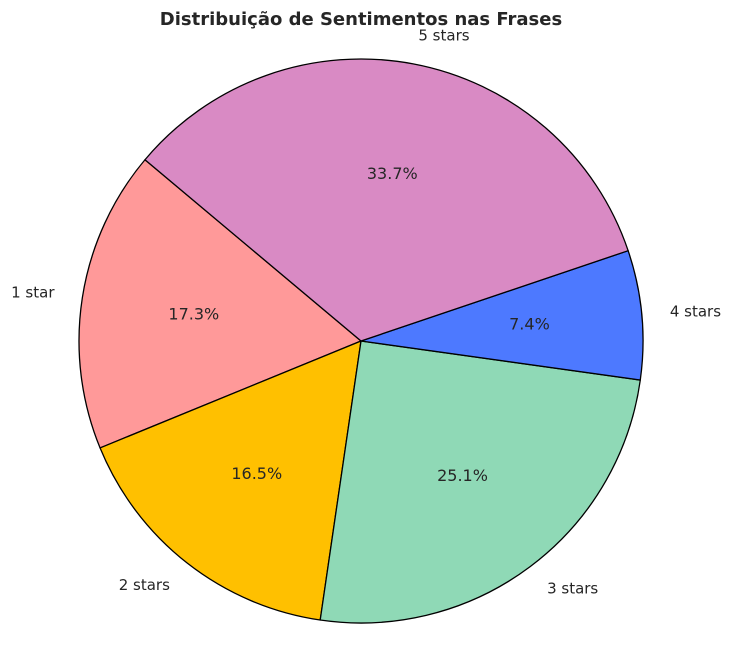 This screenshot has height=659, width=731. I want to click on slice-label-2-stars: 2 stars, so click(144, 585).